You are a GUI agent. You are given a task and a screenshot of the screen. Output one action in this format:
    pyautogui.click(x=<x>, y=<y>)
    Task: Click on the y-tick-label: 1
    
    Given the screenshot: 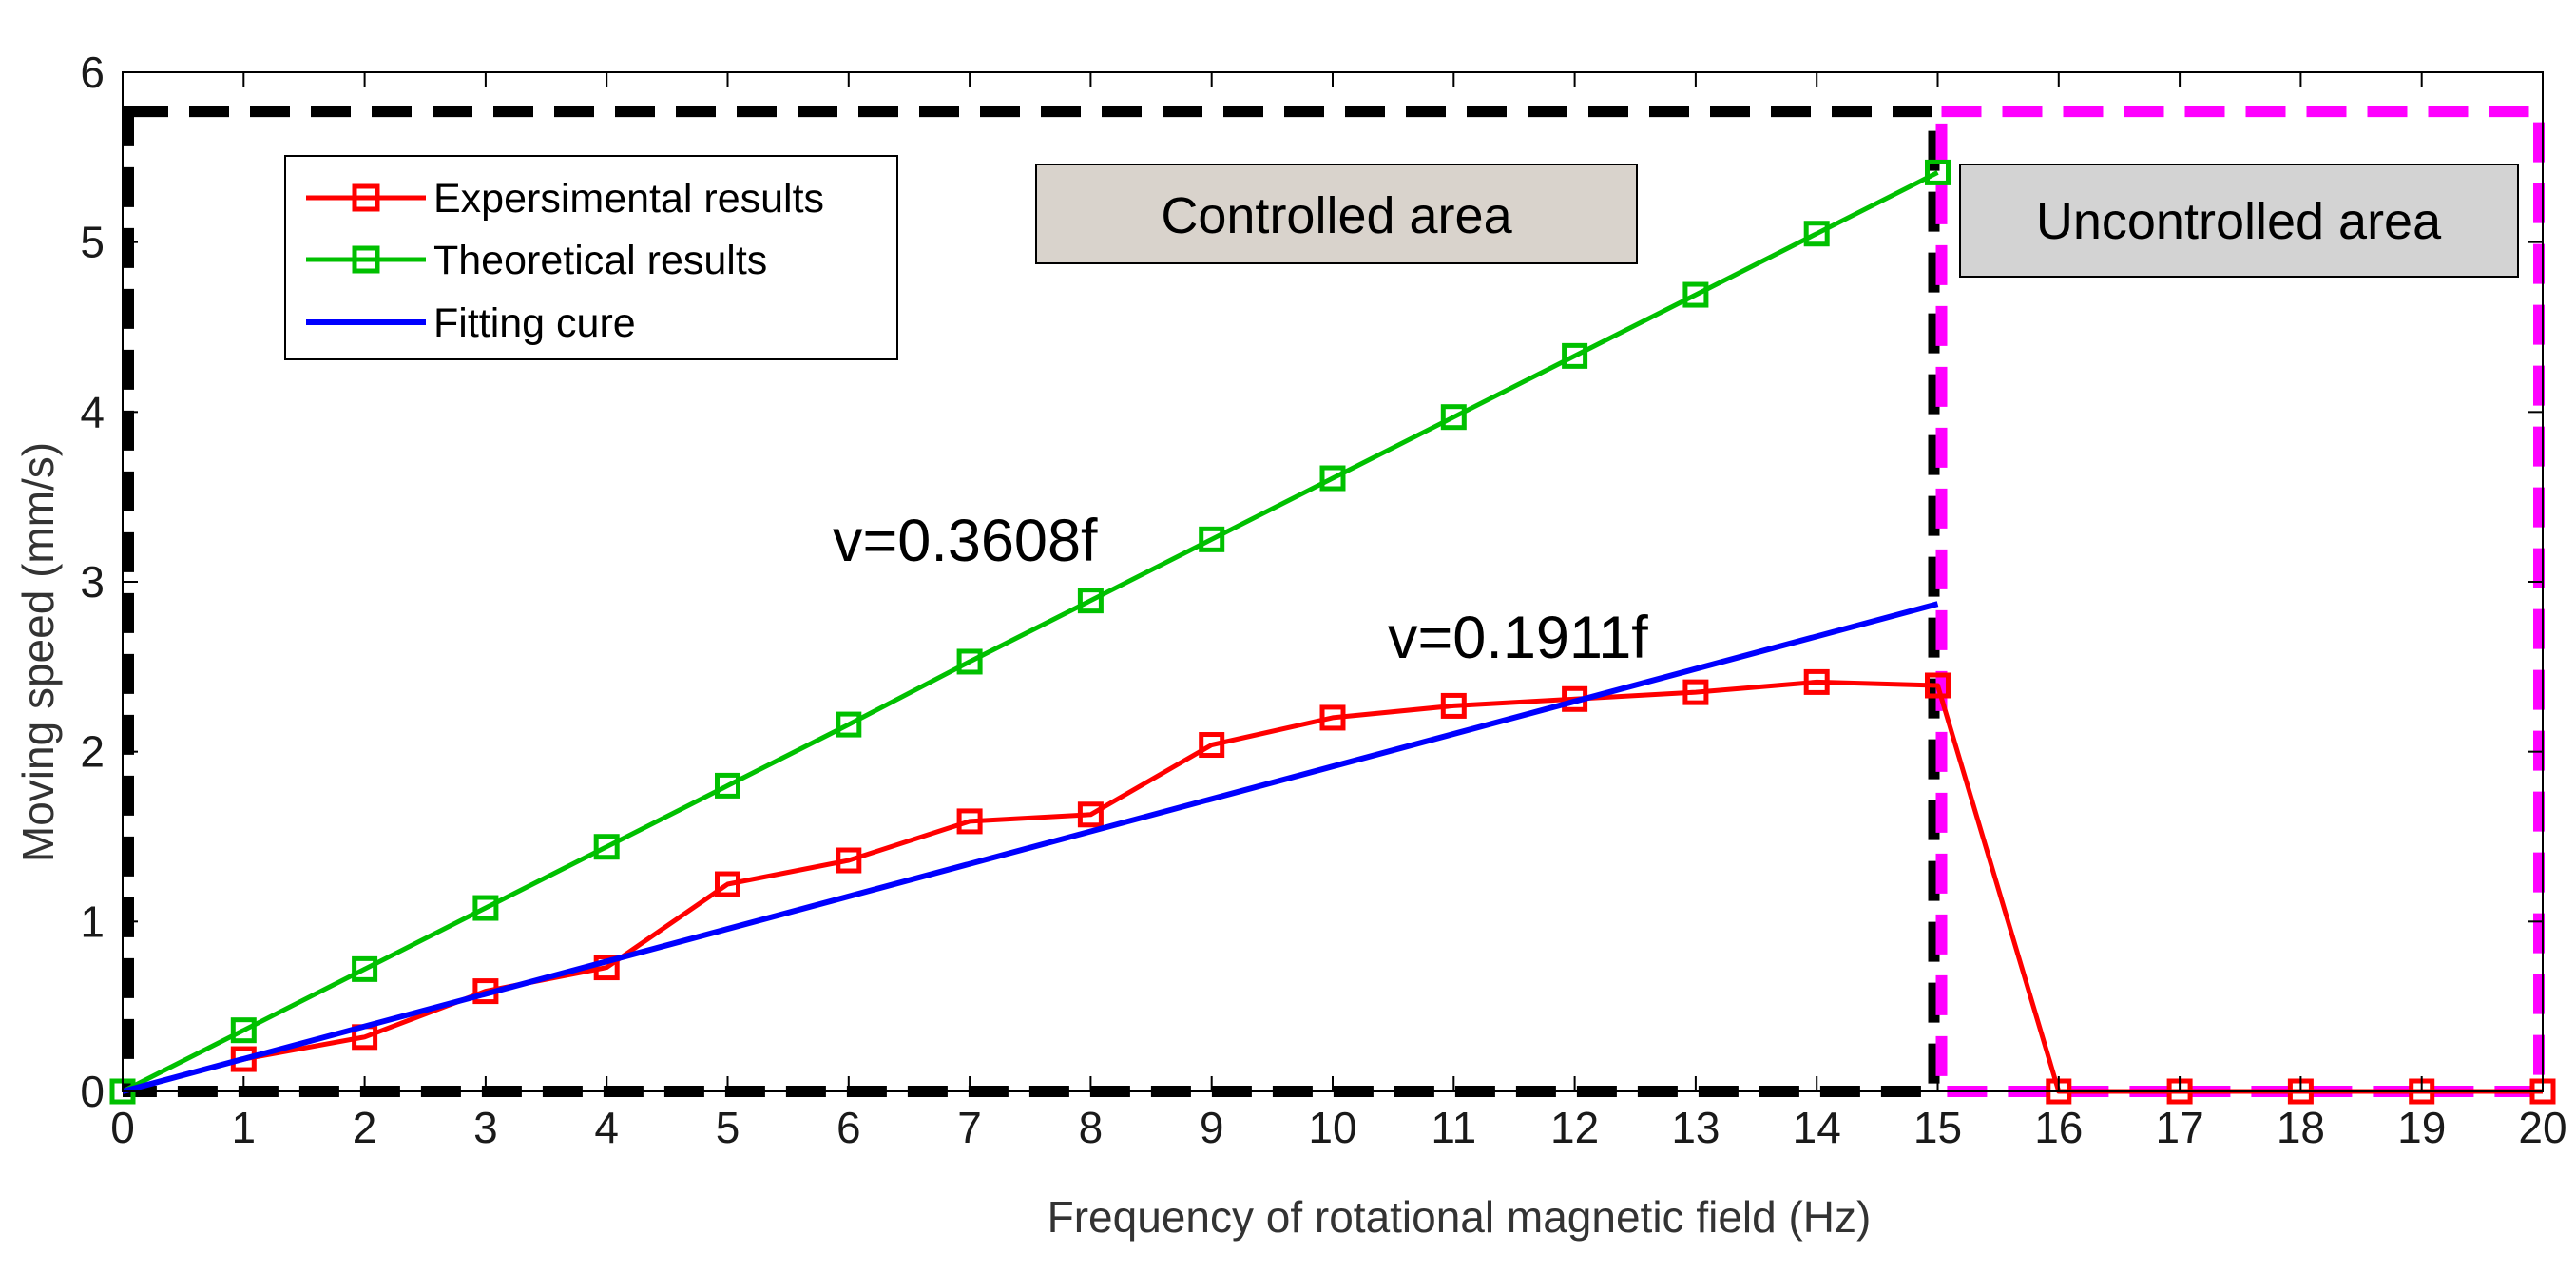 What is the action you would take?
    pyautogui.click(x=92, y=921)
    